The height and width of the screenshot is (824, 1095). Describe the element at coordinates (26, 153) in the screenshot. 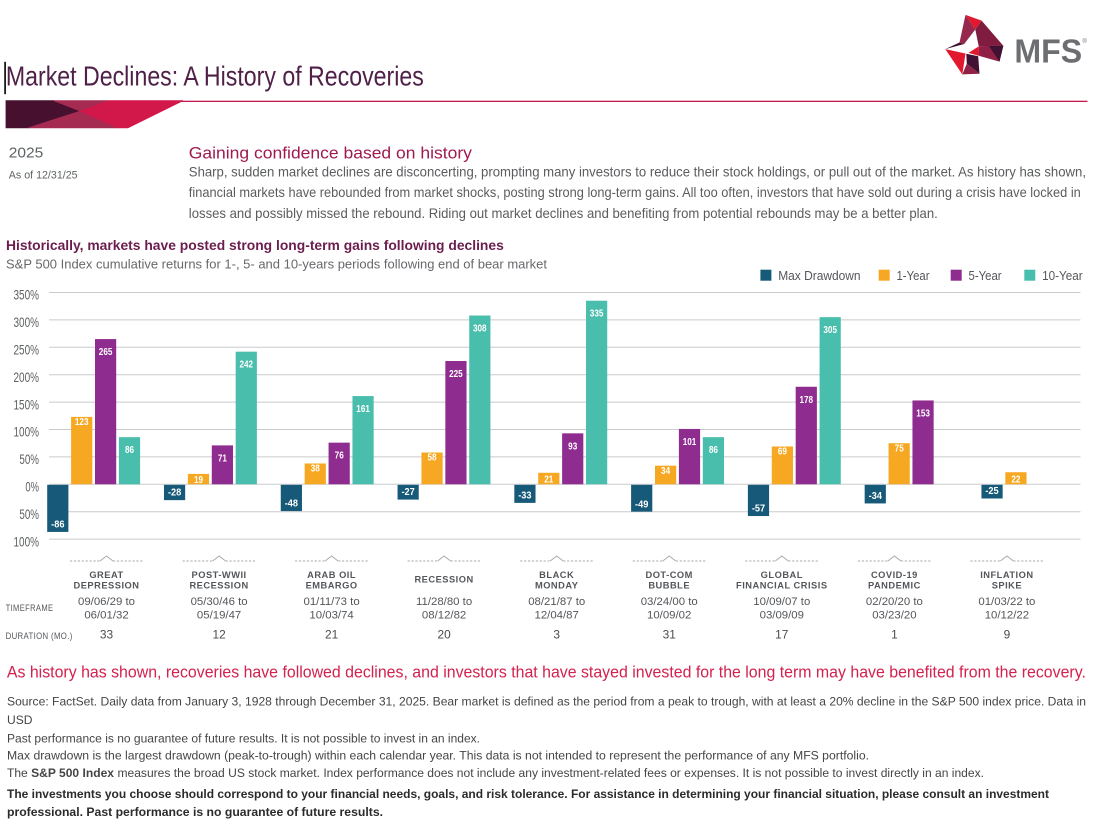

I see `svg-text: 2025` at that location.